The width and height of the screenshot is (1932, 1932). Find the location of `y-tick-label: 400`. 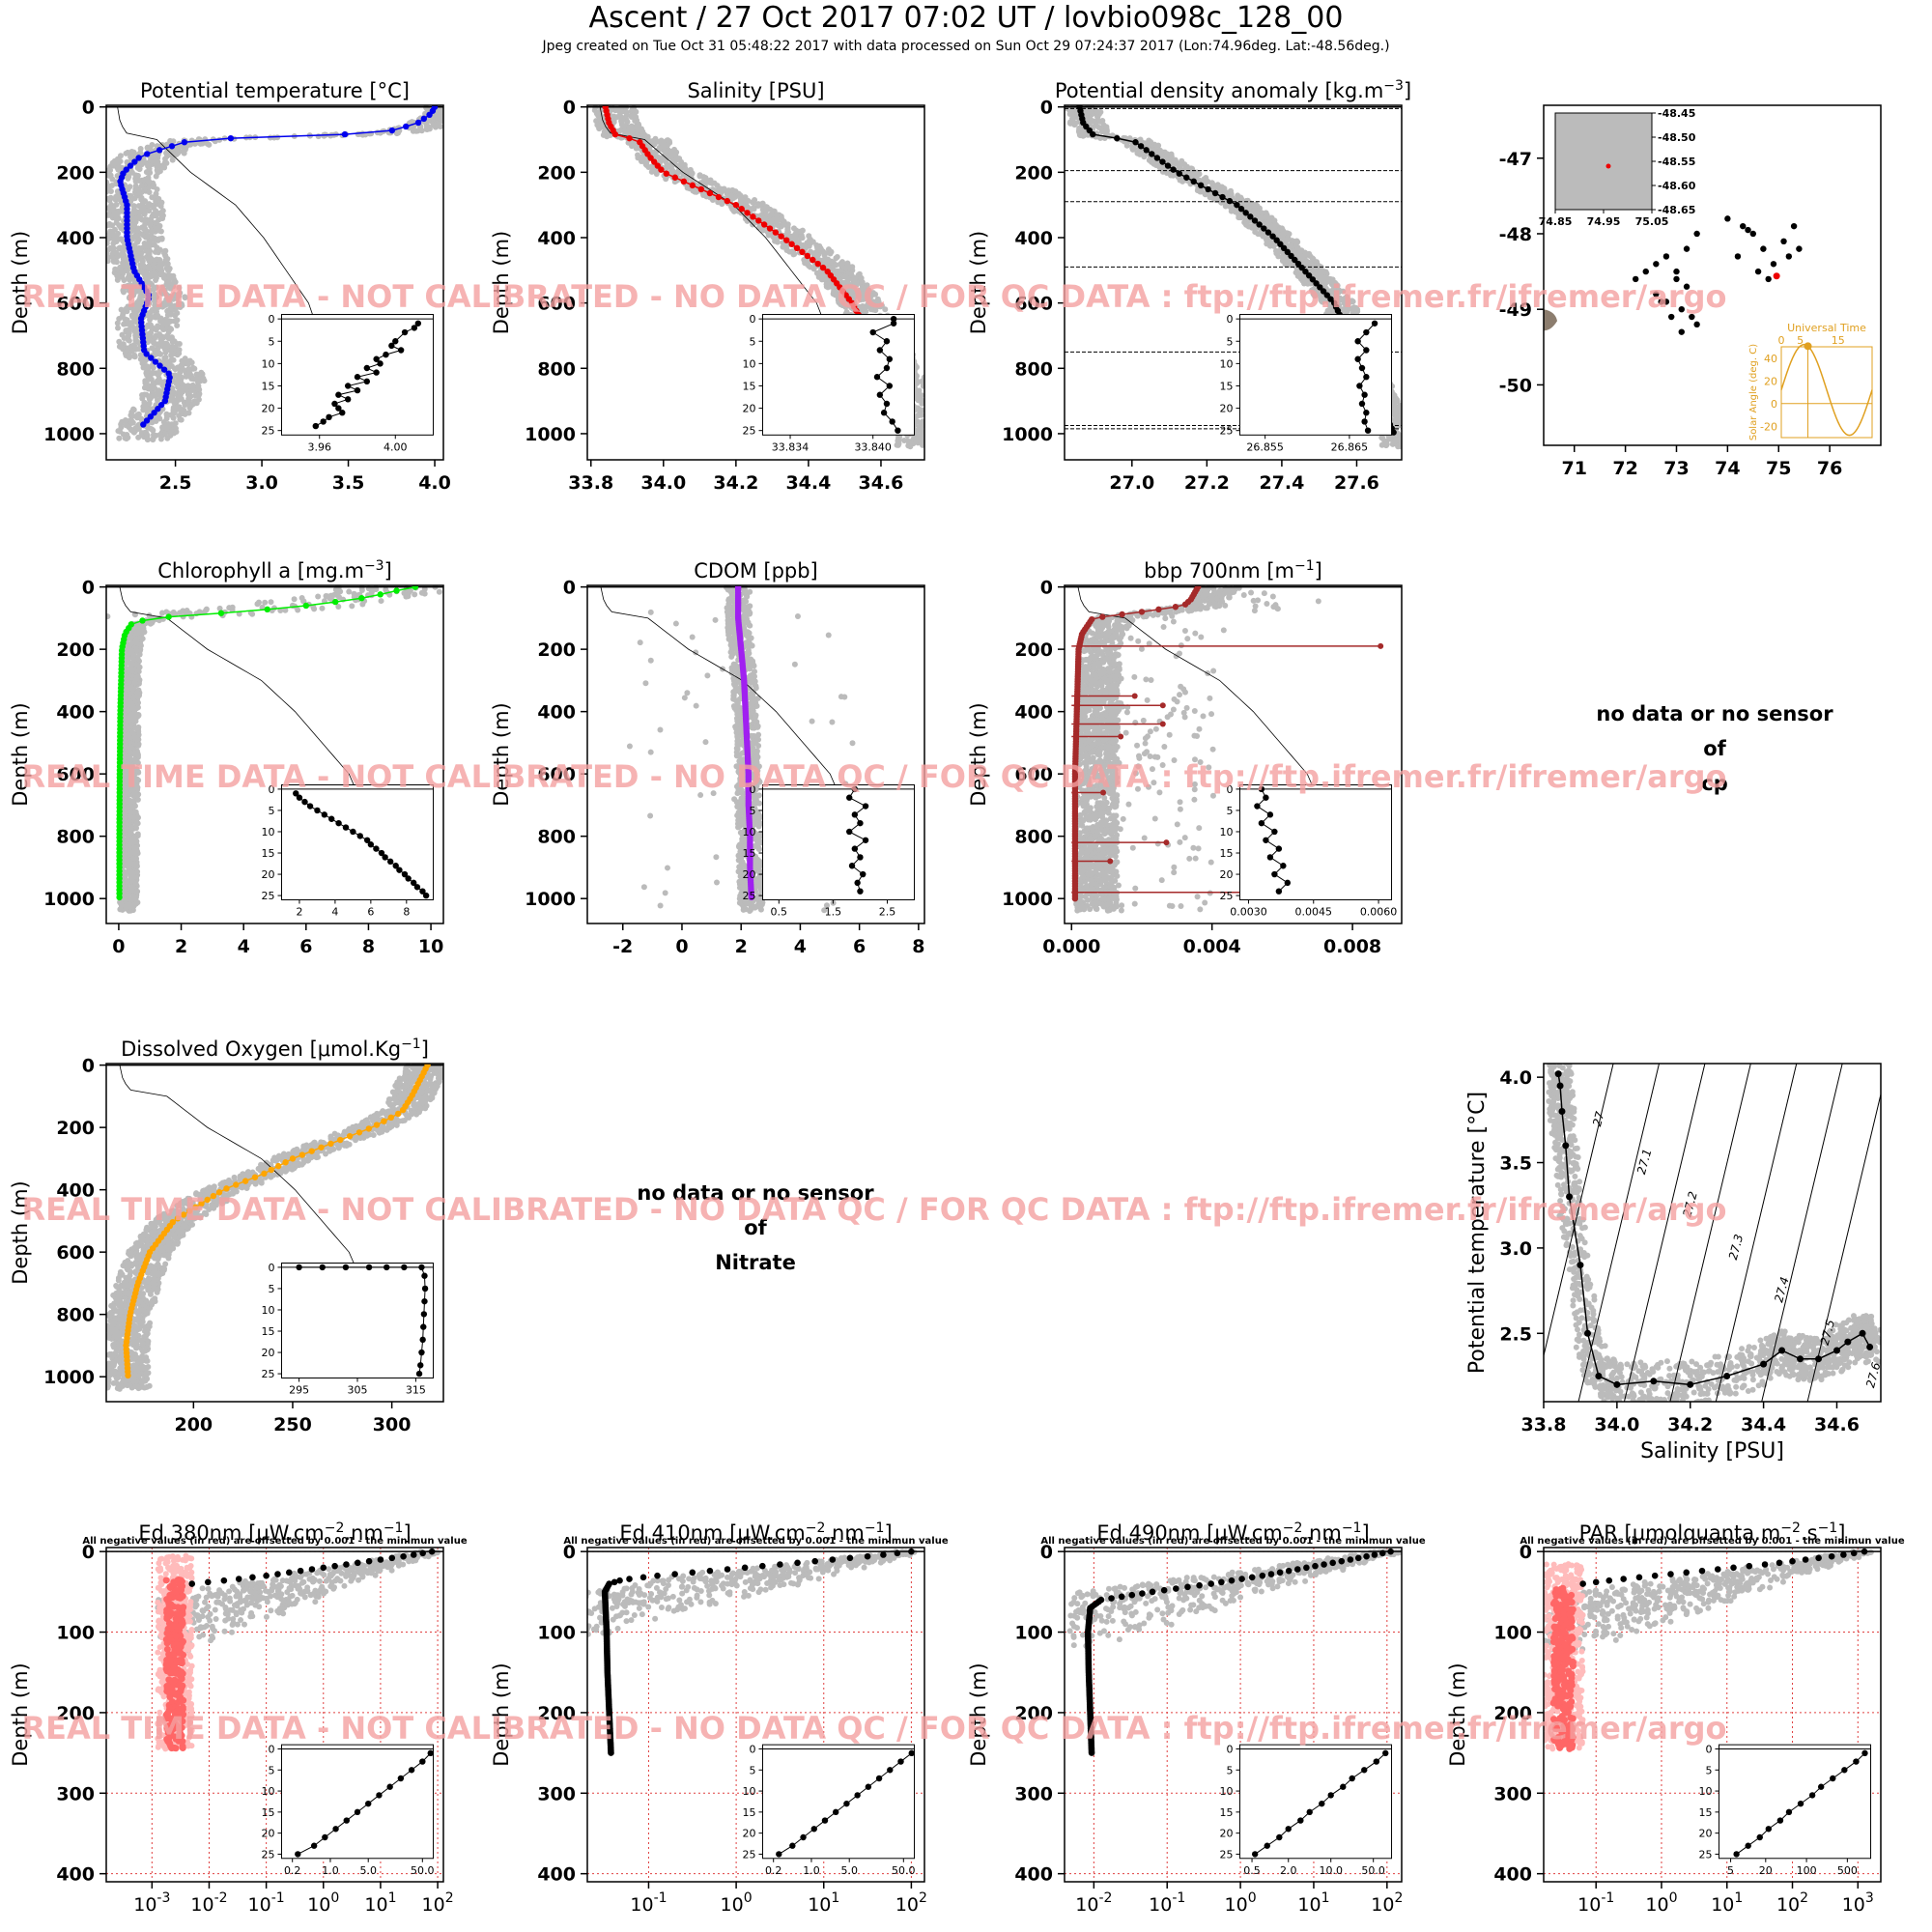

y-tick-label: 400 is located at coordinates (75, 238).